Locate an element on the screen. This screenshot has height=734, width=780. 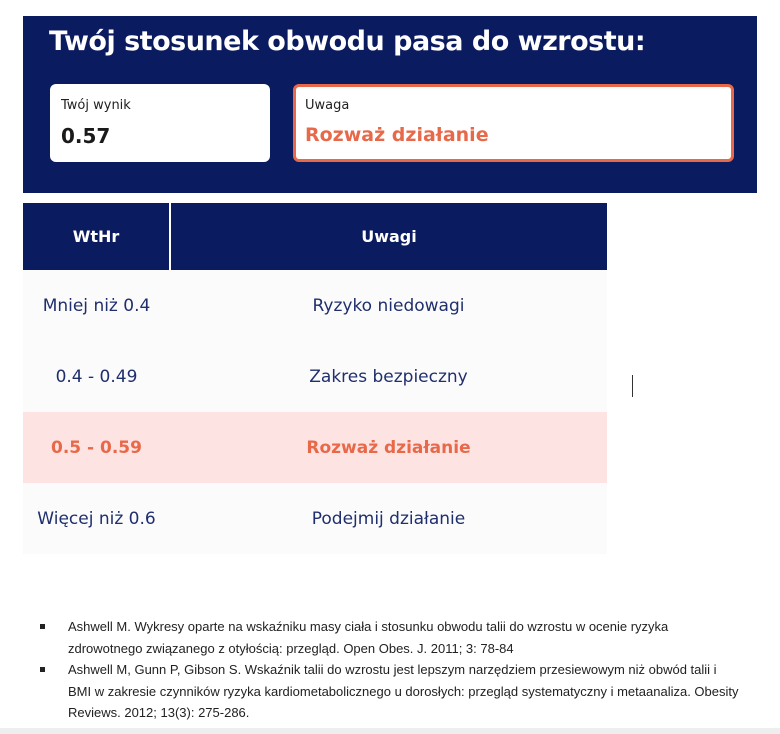
table-row: Więcej niż 0.6 Podejmij działanie is located at coordinates (315, 518).